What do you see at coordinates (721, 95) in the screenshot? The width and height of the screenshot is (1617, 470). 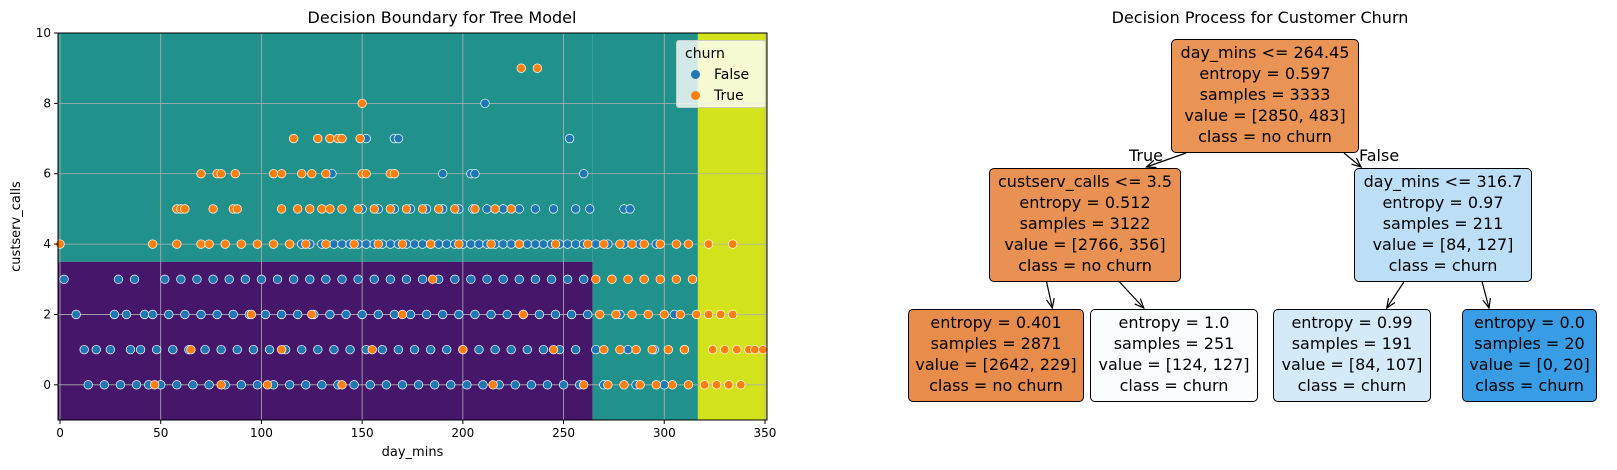 I see `legend-entry-true: True` at bounding box center [721, 95].